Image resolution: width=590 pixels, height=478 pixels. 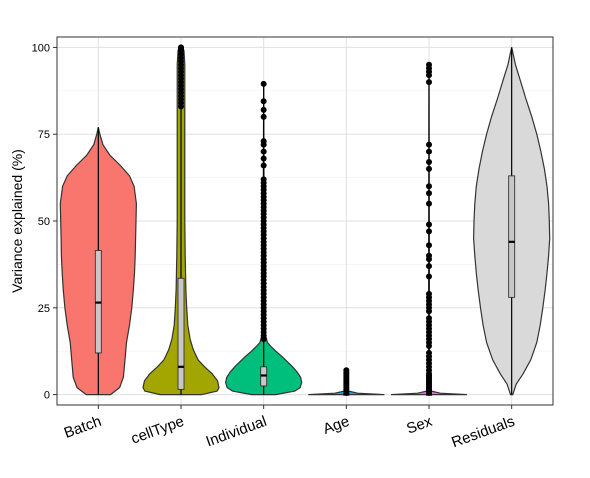 What do you see at coordinates (44, 309) in the screenshot?
I see `y-tick-label: 25` at bounding box center [44, 309].